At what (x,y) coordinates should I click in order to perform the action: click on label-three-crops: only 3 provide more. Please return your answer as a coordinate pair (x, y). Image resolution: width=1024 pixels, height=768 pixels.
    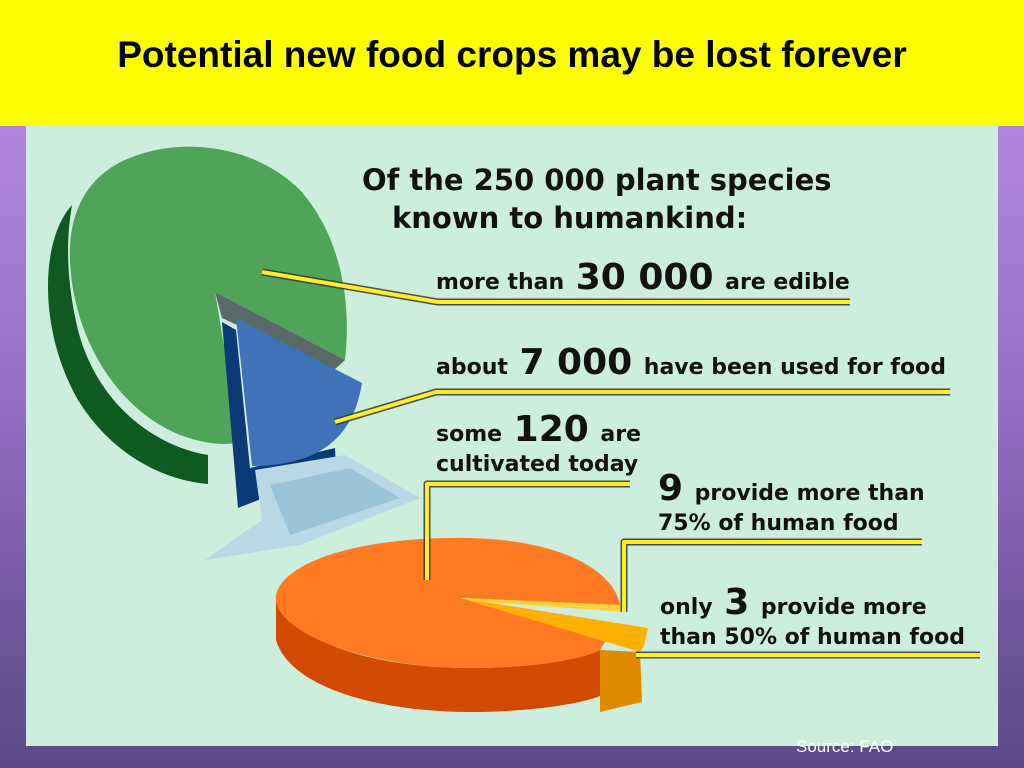
    Looking at the image, I should click on (793, 602).